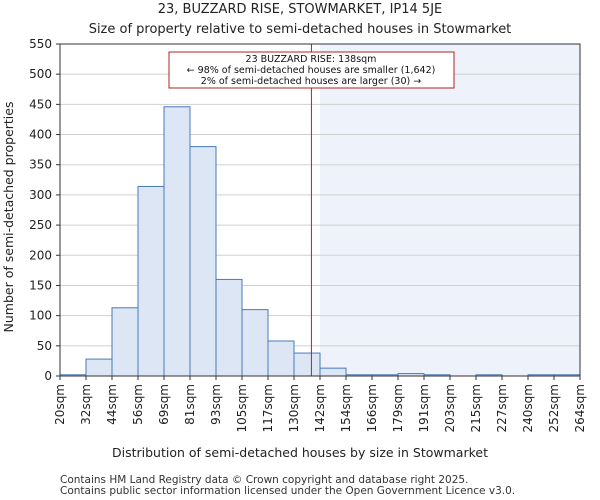  I want to click on y-tick-label: 50, so click(44, 346).